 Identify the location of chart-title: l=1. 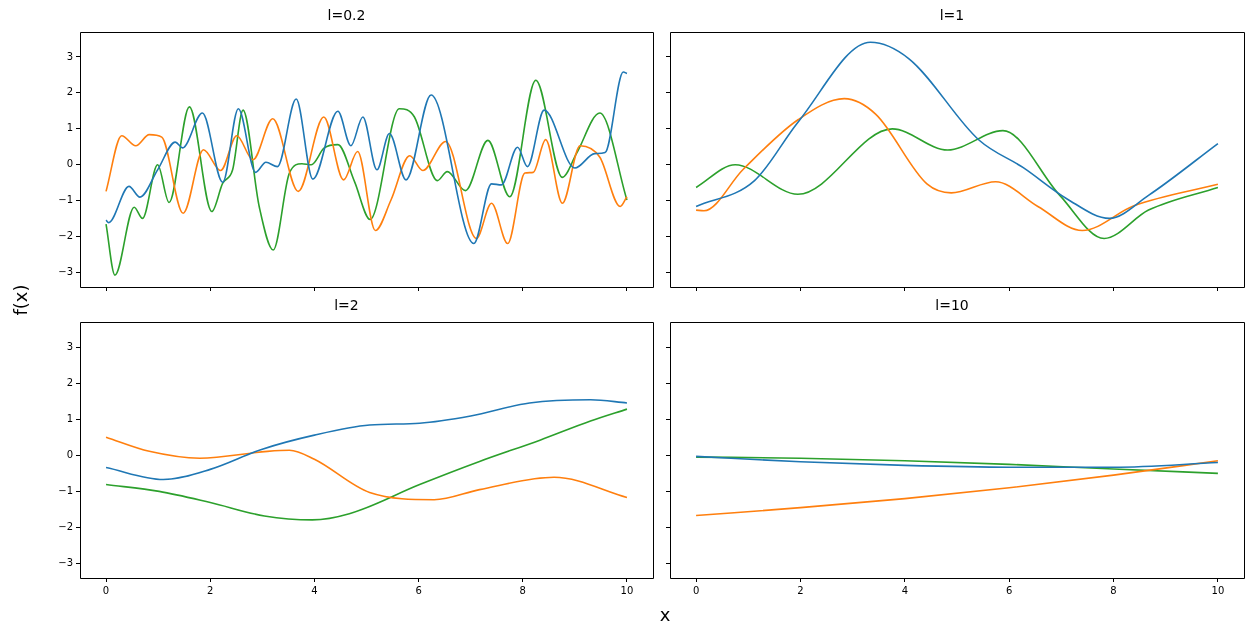
(952, 15).